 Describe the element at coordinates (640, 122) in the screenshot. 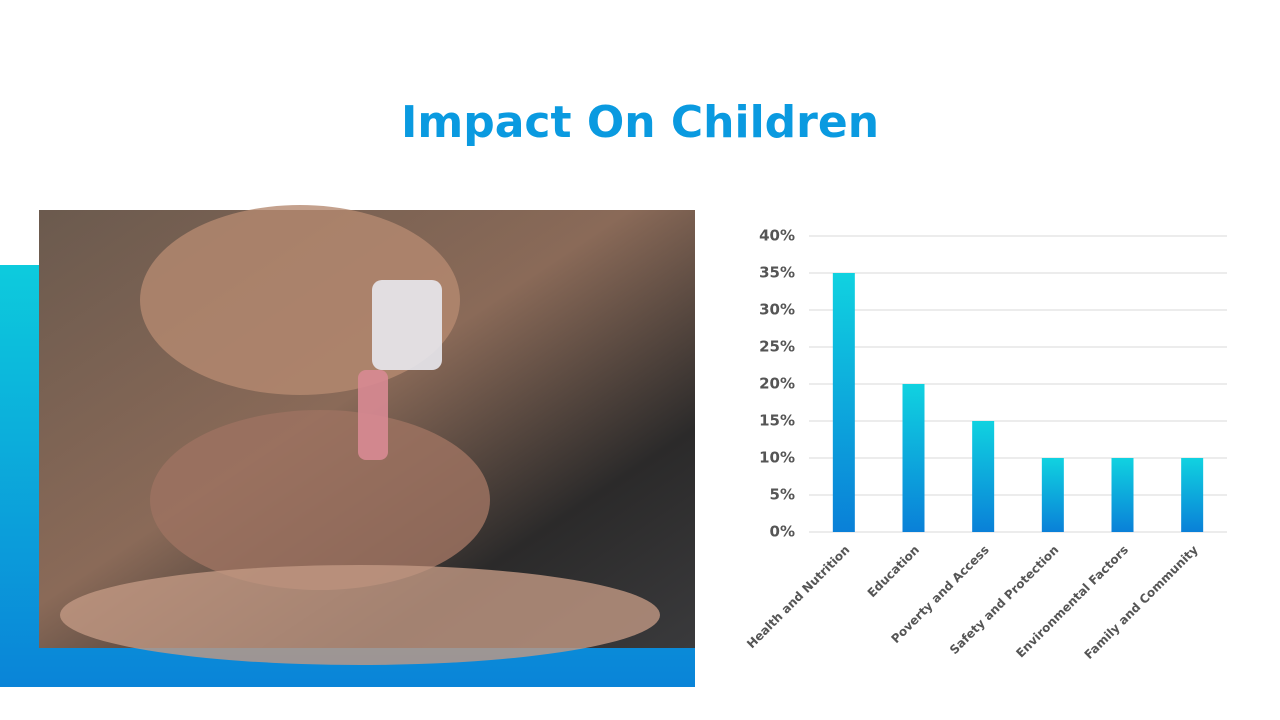

I see `slide-title: Impact On Children` at that location.